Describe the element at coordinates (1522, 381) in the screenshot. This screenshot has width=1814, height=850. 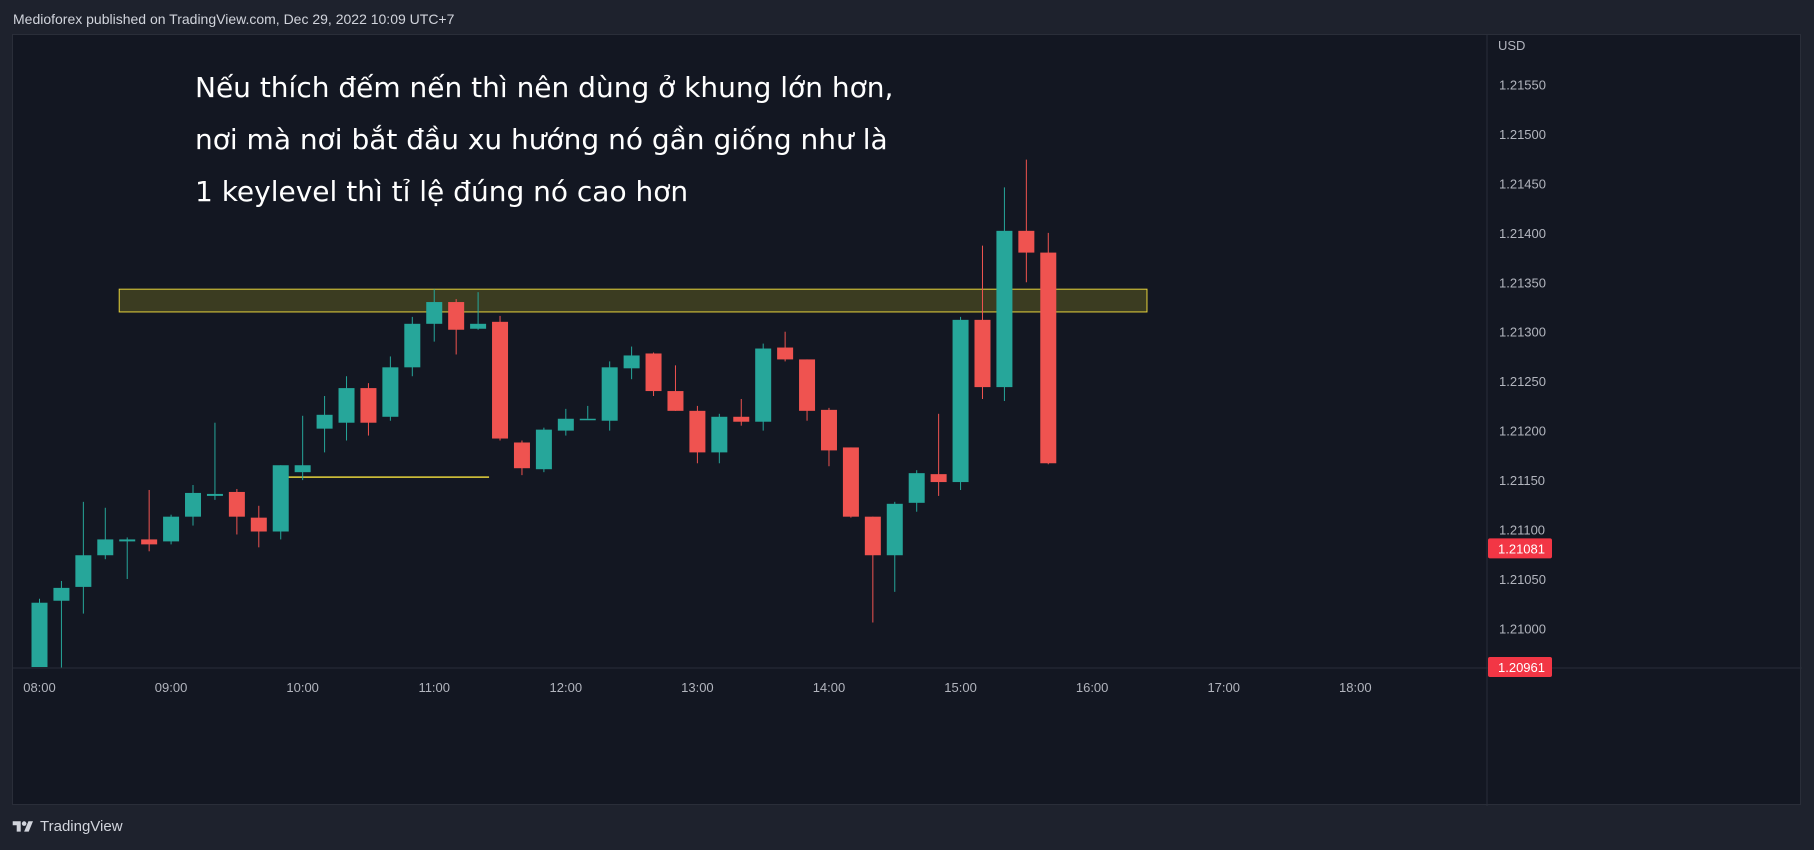
I see `y-tick-label: 1.21250` at that location.